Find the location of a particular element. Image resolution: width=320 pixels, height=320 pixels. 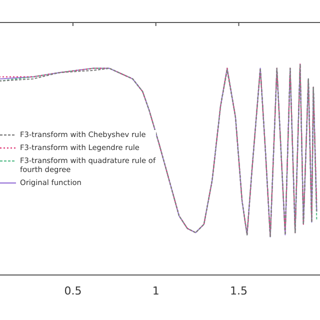

x-tick-label: 0.5 is located at coordinates (73, 291).